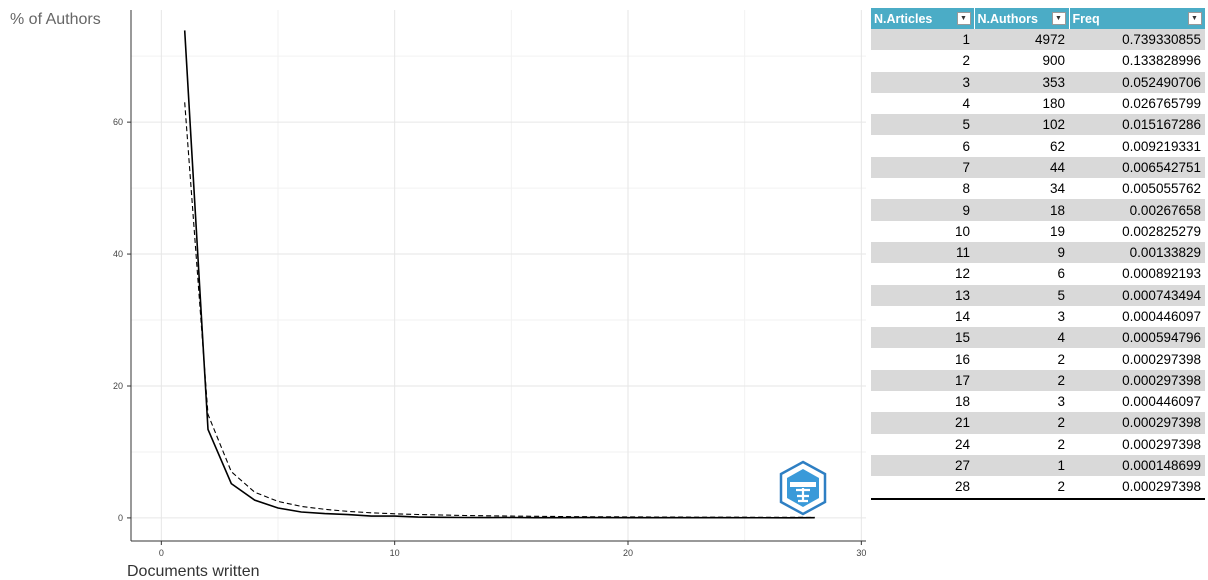  Describe the element at coordinates (1021, 274) in the screenshot. I see `cell-n-authors: 6` at that location.